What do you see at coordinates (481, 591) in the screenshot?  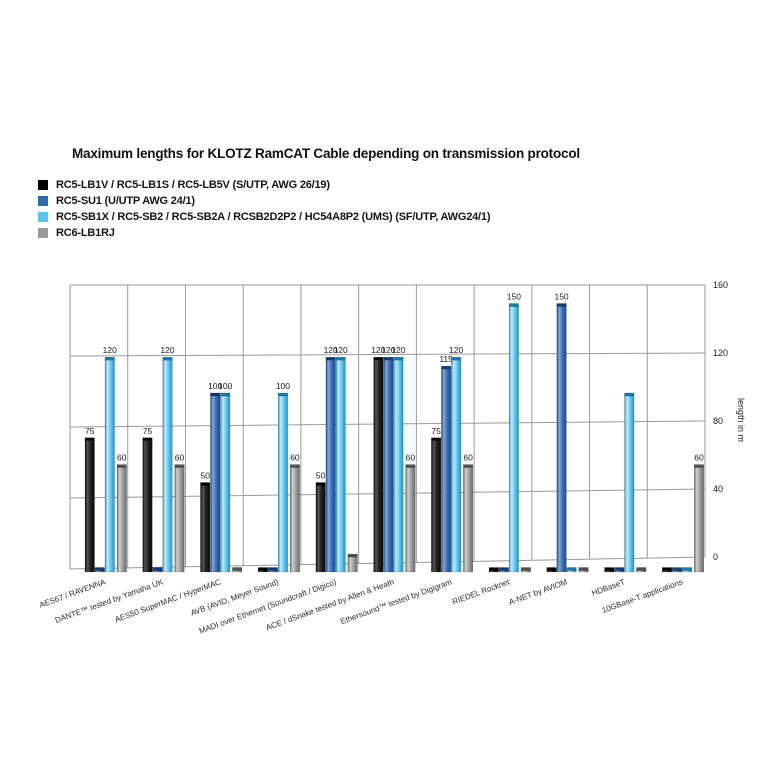 I see `x-axis-label: RIEDEL Rocknet` at bounding box center [481, 591].